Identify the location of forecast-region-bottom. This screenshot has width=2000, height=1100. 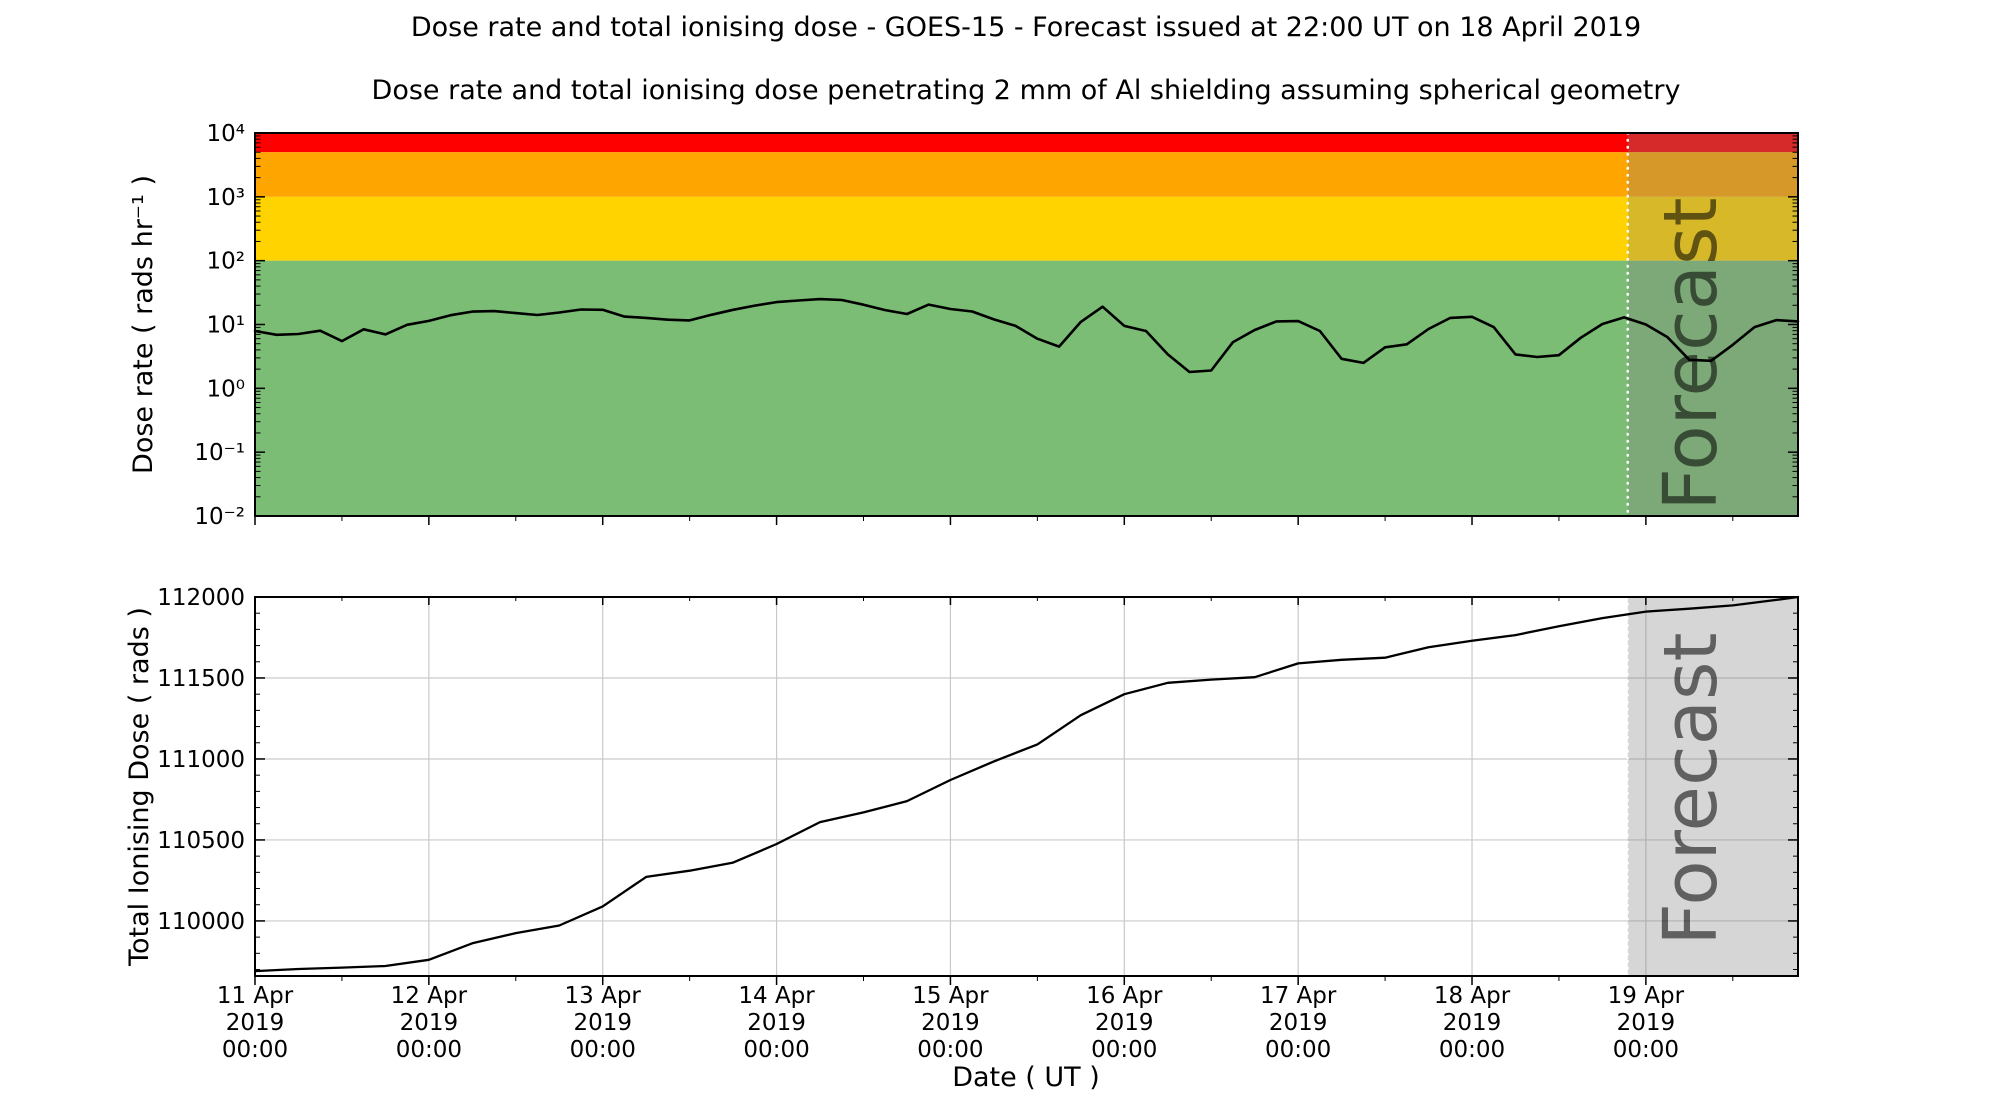
(1712, 786).